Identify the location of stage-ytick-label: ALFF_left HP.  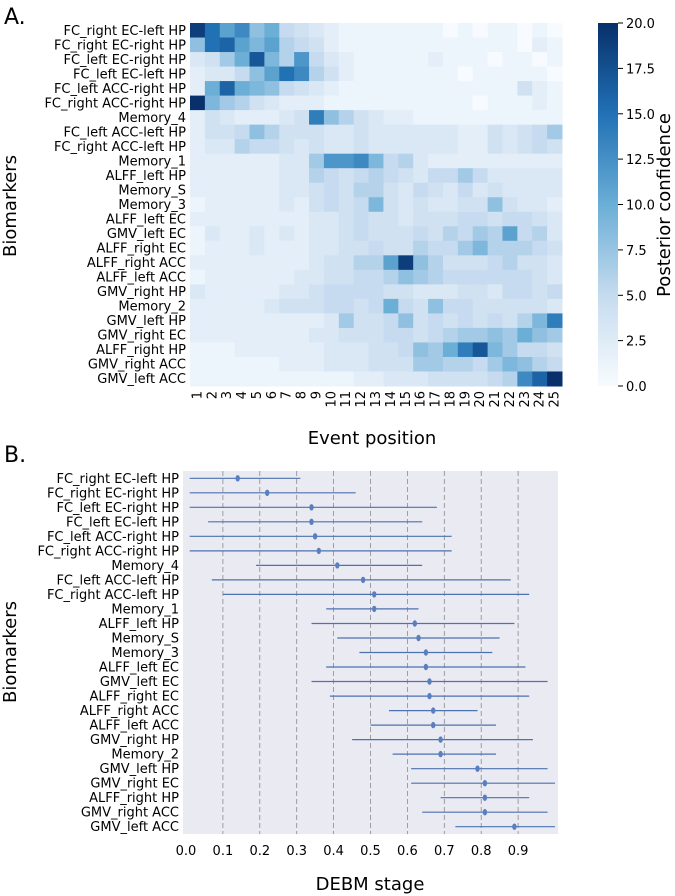
(139, 624).